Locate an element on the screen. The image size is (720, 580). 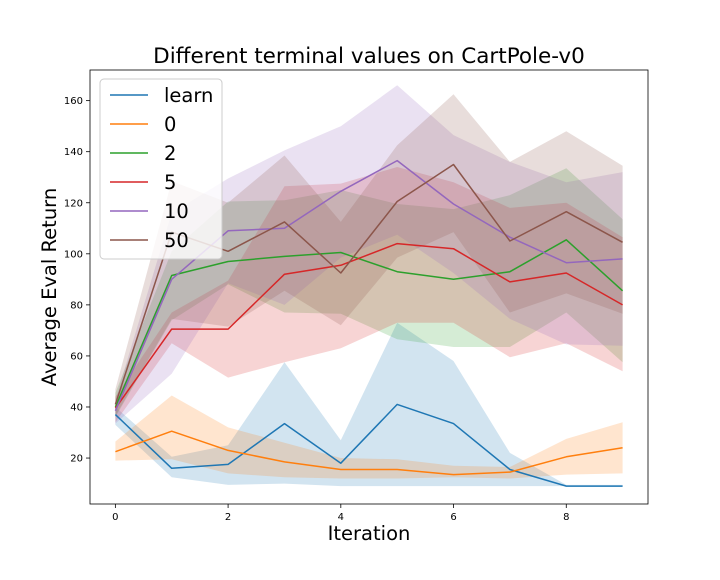
y-tick-label: 20 is located at coordinates (76, 459).